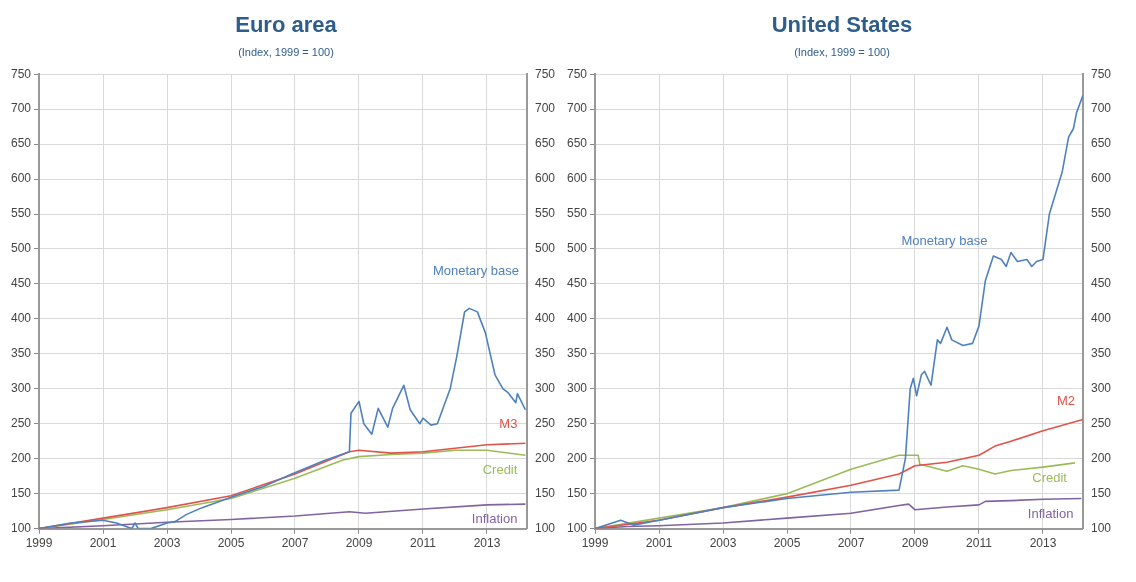 The height and width of the screenshot is (582, 1136). Describe the element at coordinates (944, 241) in the screenshot. I see `series-label: Monetary base` at that location.